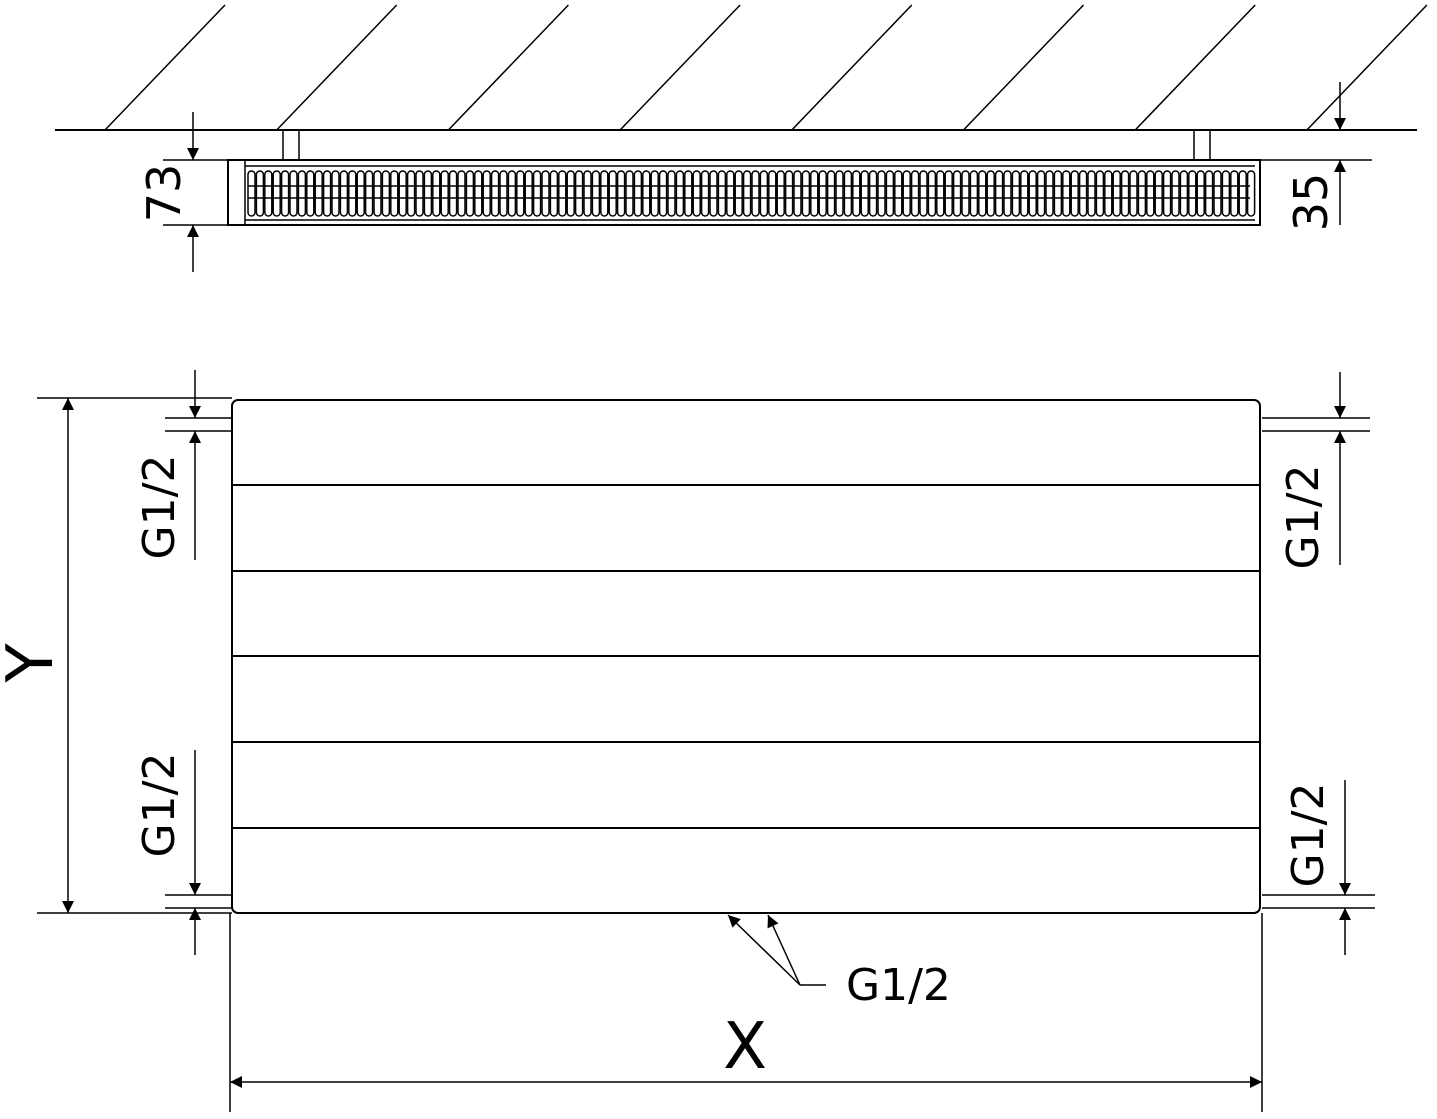  I want to click on depth-label: 73, so click(164, 193).